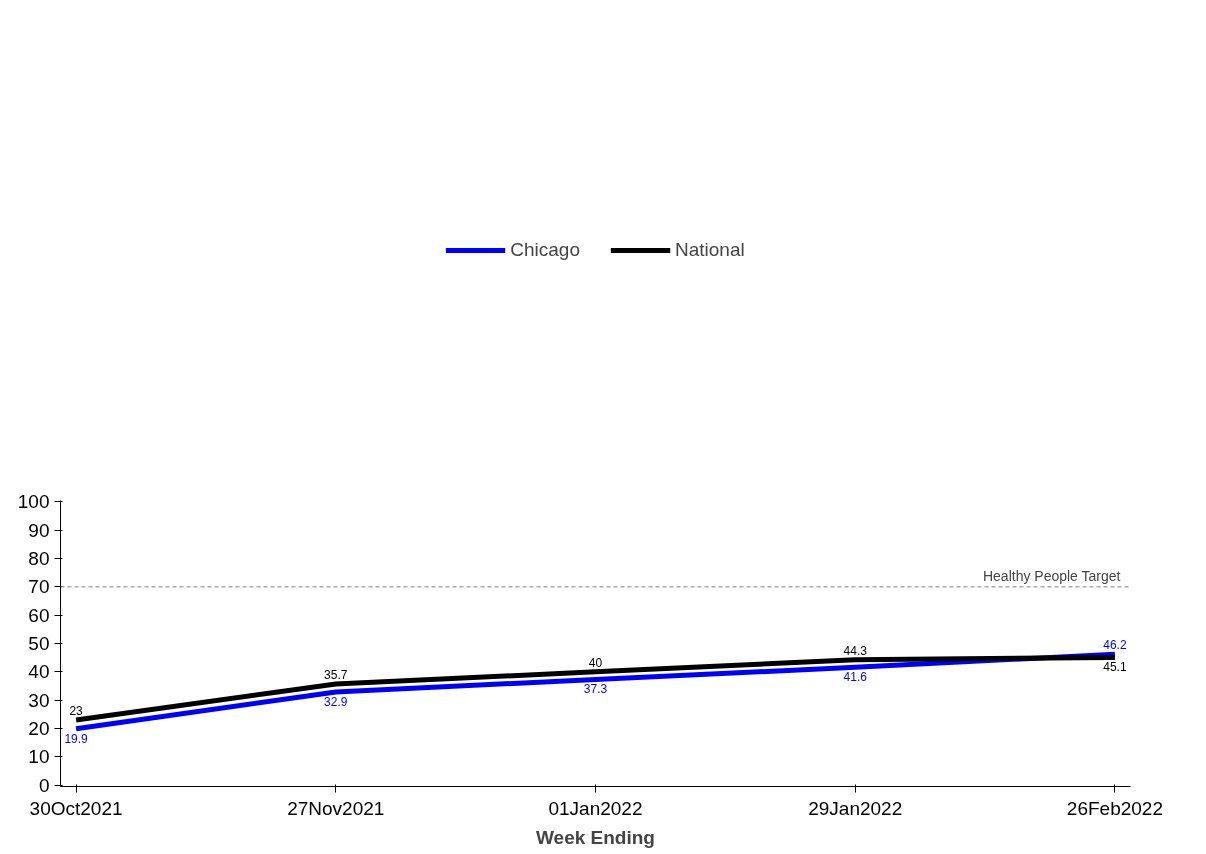 The height and width of the screenshot is (854, 1206). I want to click on legend-label: Chicago, so click(545, 250).